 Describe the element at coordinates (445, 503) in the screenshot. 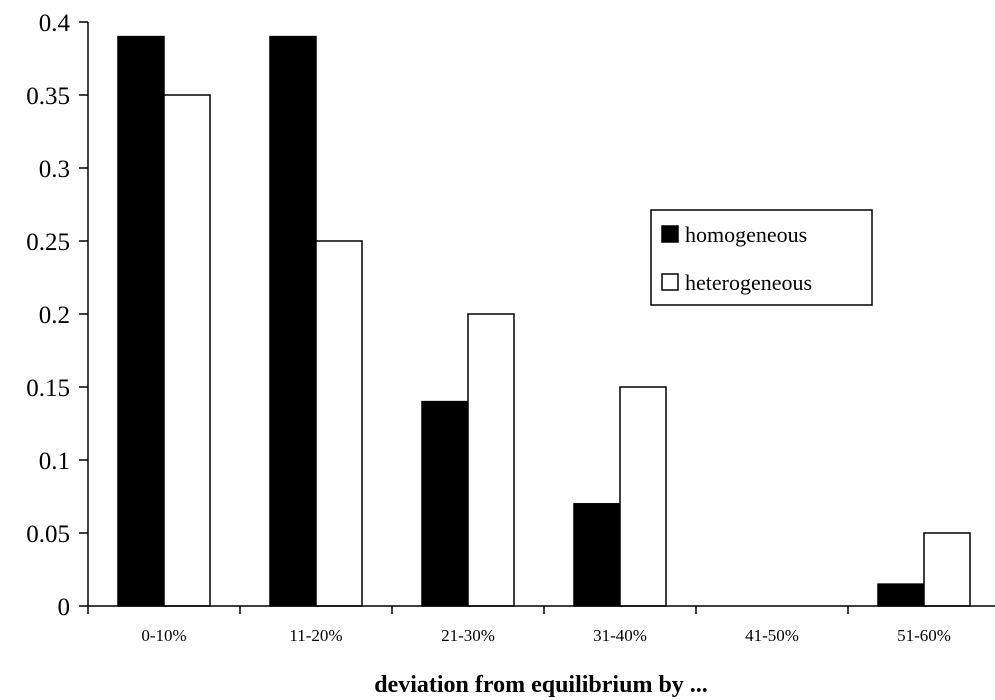

I see `bar-homogeneous-21-30%` at that location.